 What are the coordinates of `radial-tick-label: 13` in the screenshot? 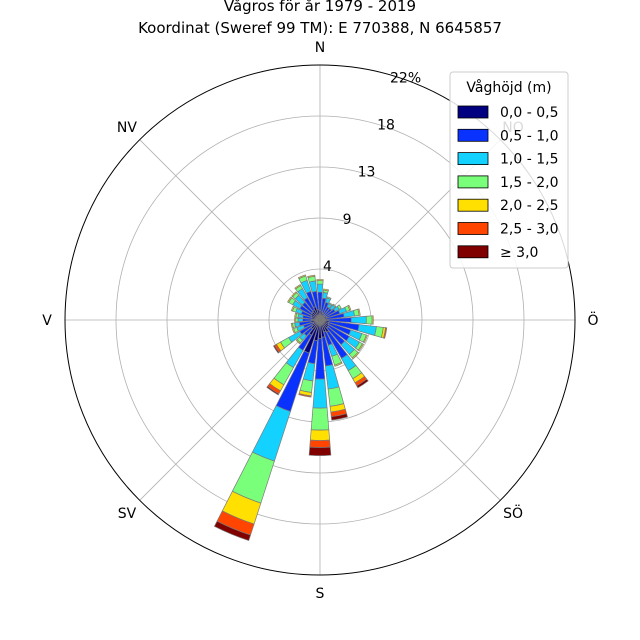 It's located at (367, 173).